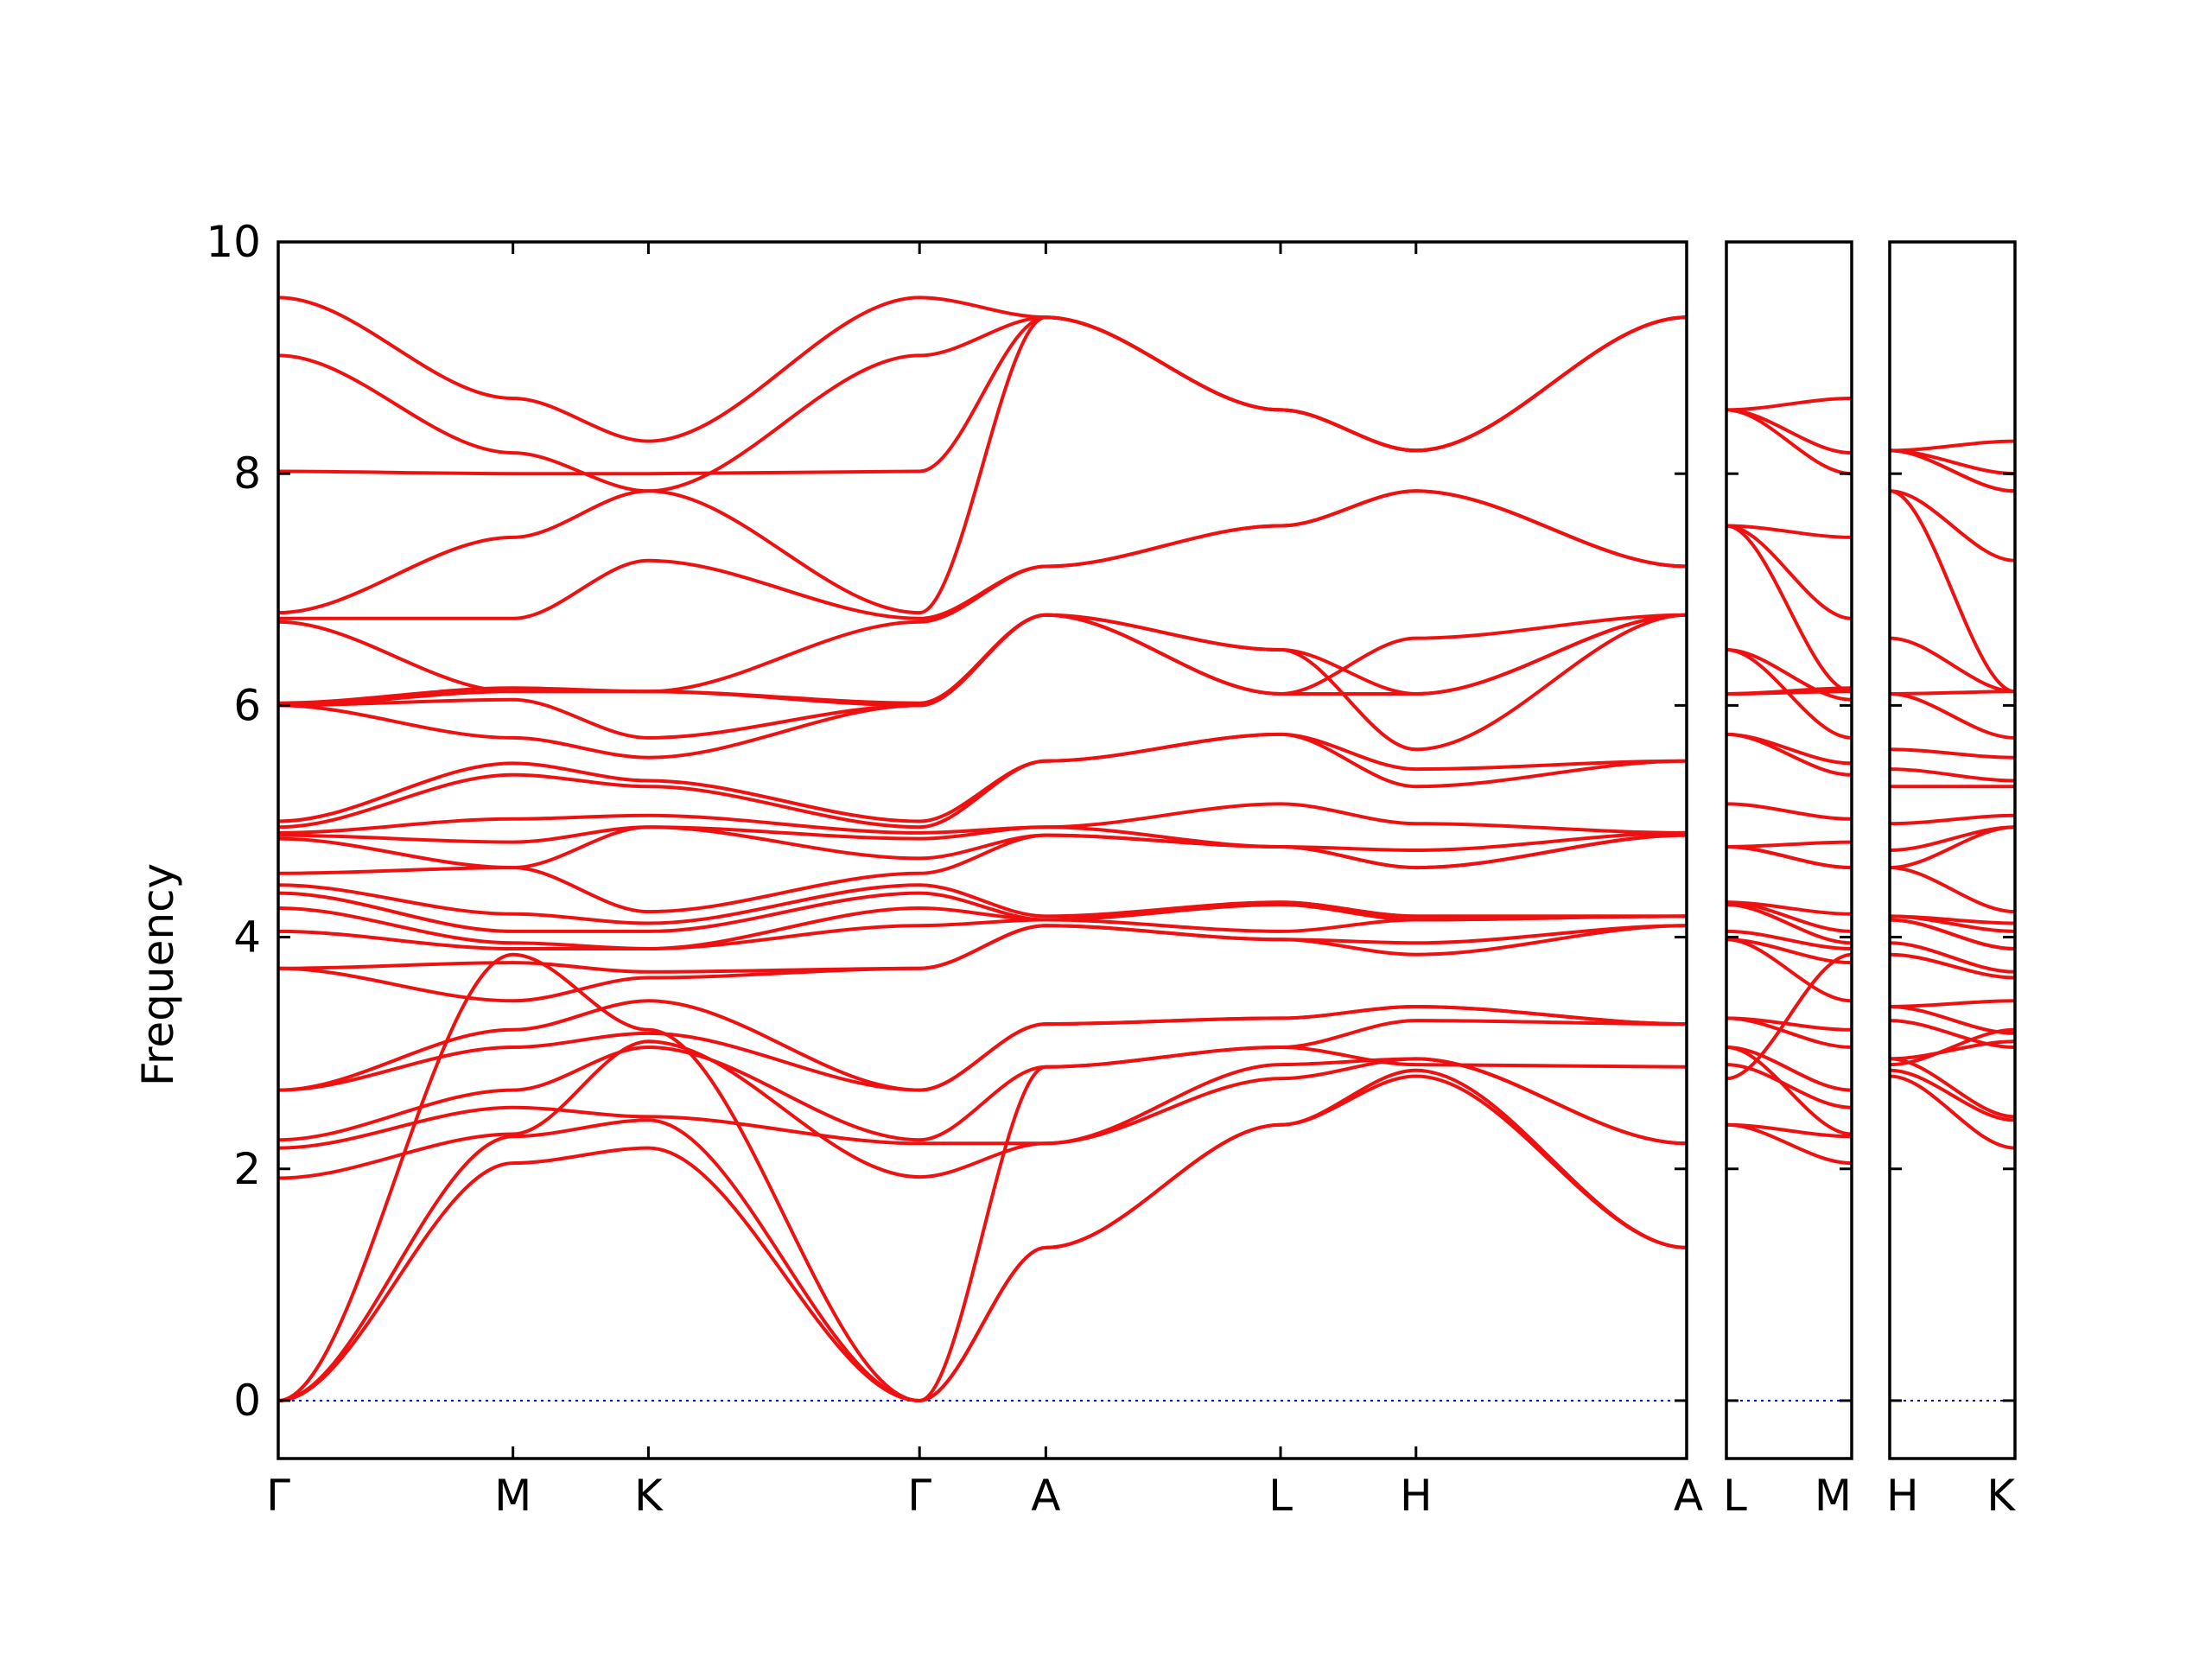 Image resolution: width=2212 pixels, height=1659 pixels. Describe the element at coordinates (247, 473) in the screenshot. I see `y-tick-label: 8` at that location.